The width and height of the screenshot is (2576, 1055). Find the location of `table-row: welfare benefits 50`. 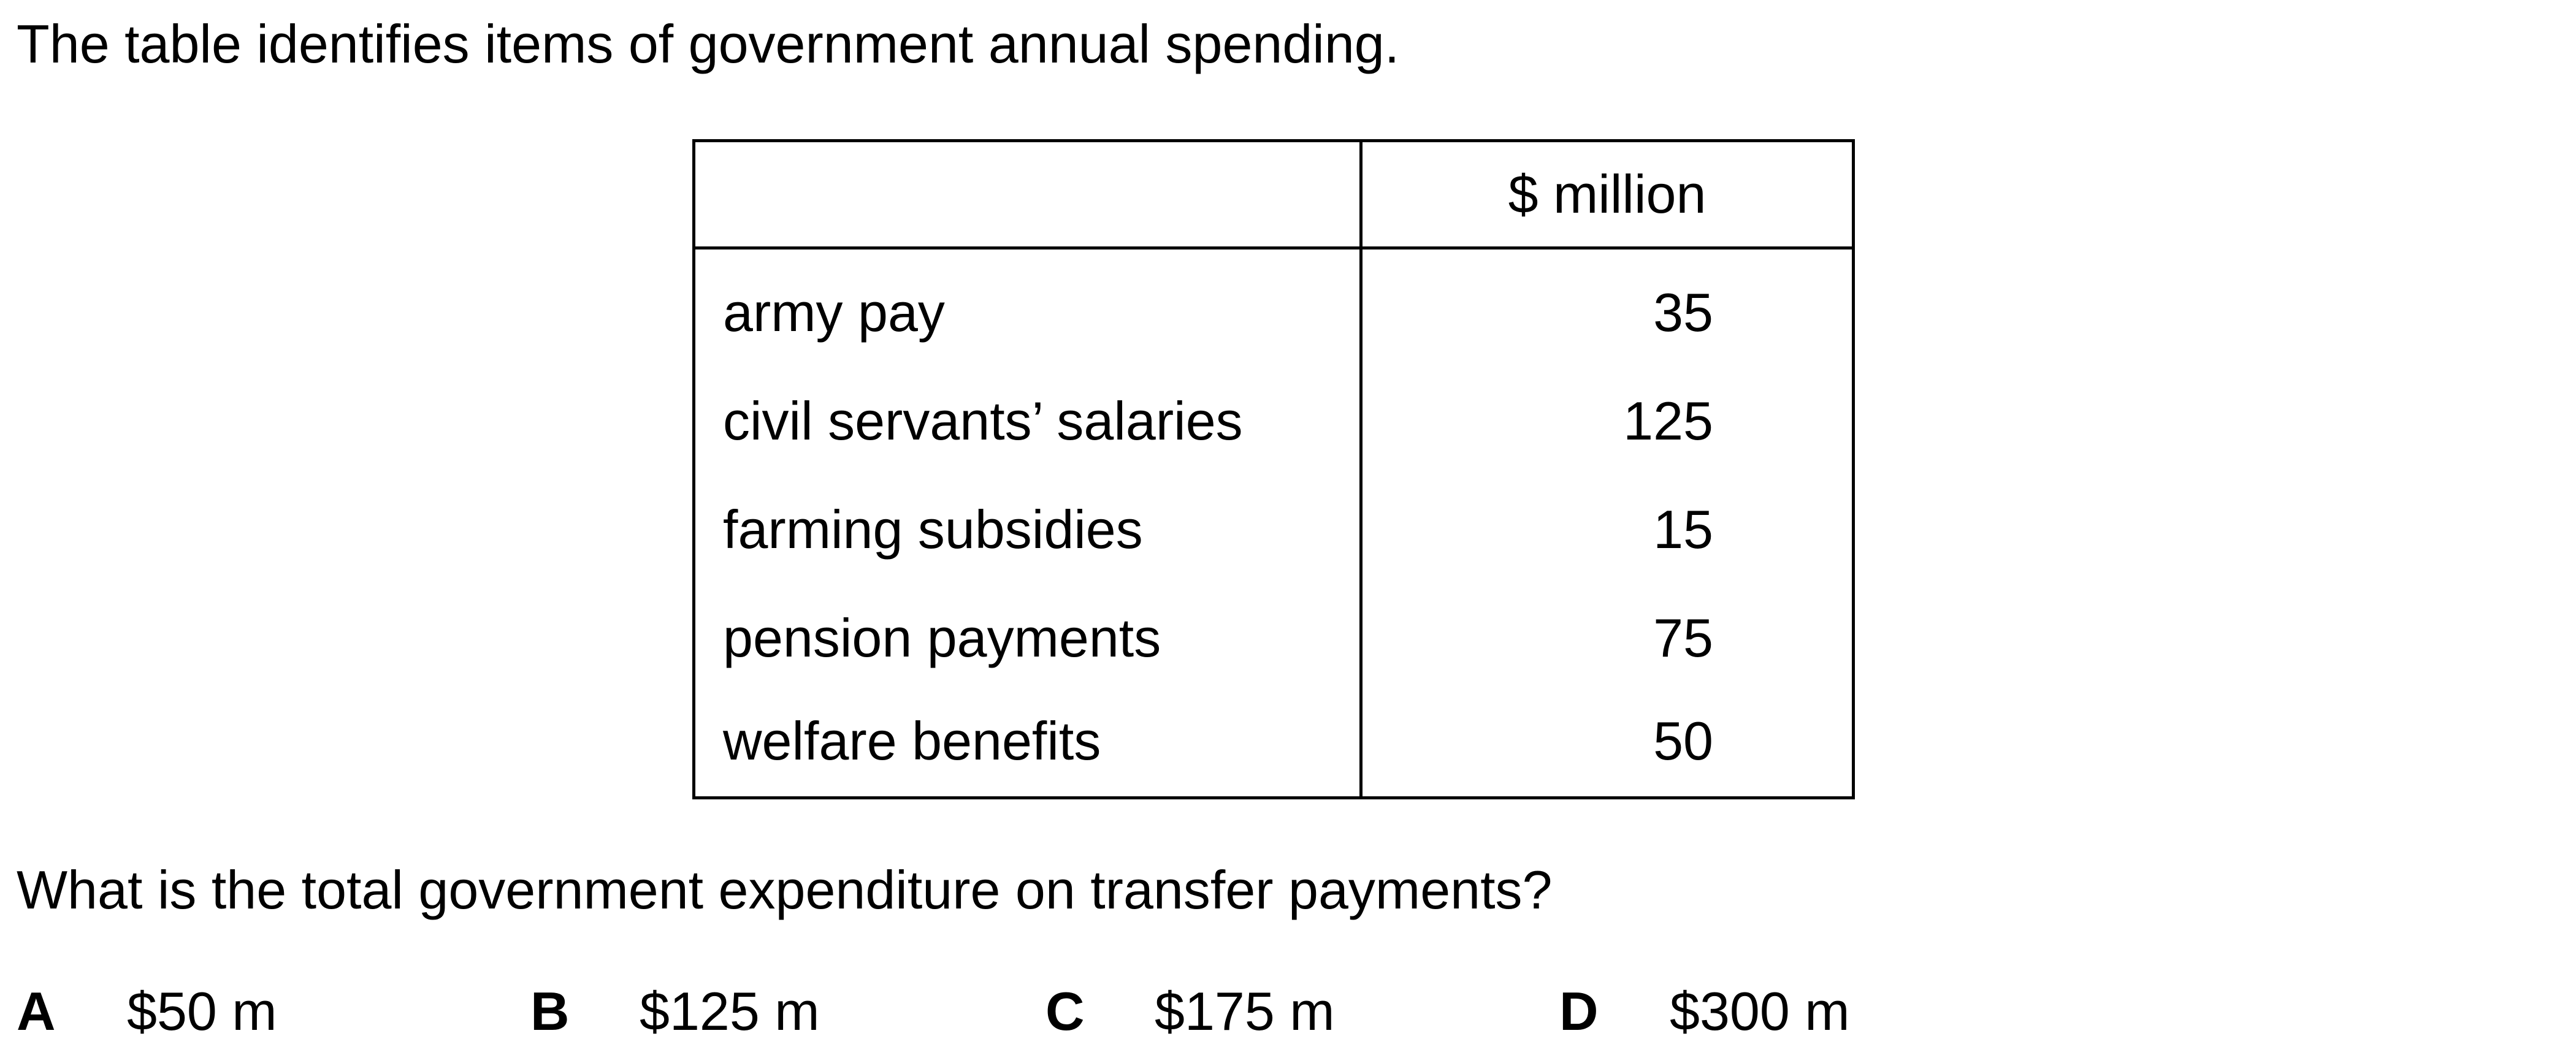

table-row: welfare benefits 50 is located at coordinates (1273, 746).